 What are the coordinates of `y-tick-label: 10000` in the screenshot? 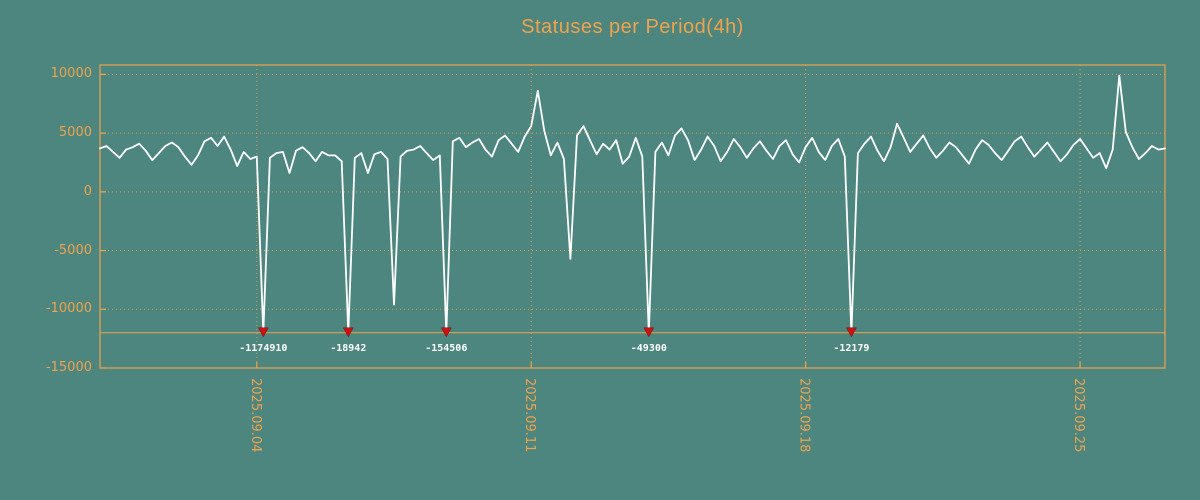 It's located at (71, 74).